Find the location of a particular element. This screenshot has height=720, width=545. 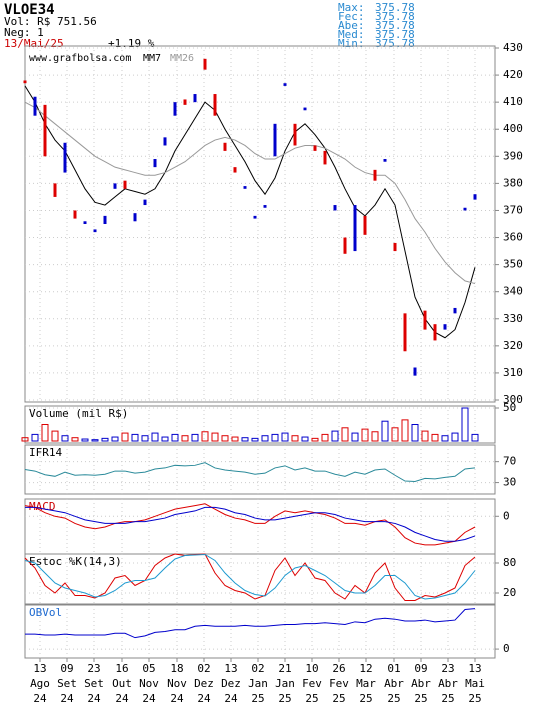

y-tick-label: 340 is located at coordinates (513, 291).